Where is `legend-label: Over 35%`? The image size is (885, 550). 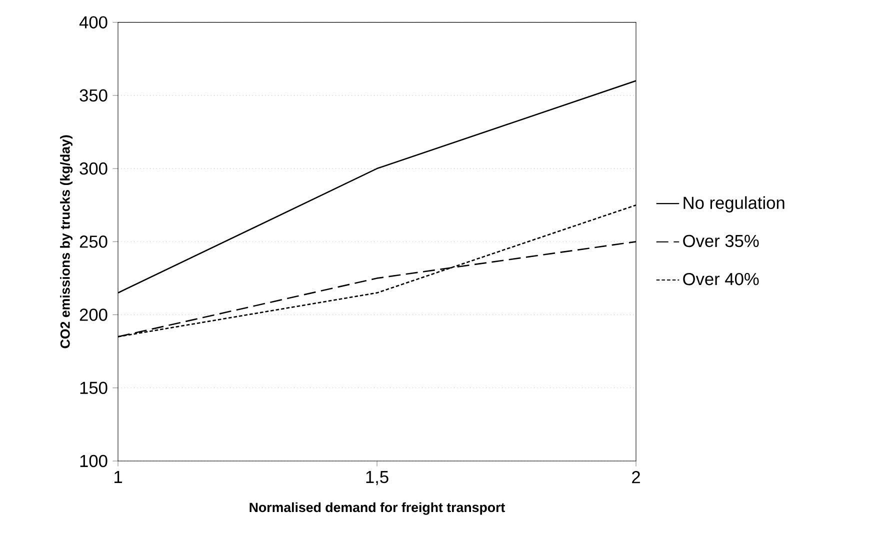 legend-label: Over 35% is located at coordinates (721, 241).